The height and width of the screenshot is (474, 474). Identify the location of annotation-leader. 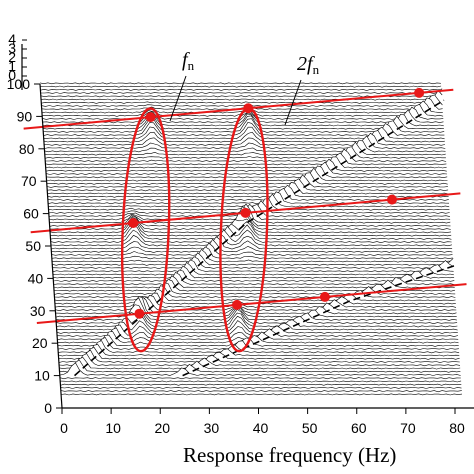
(293, 102).